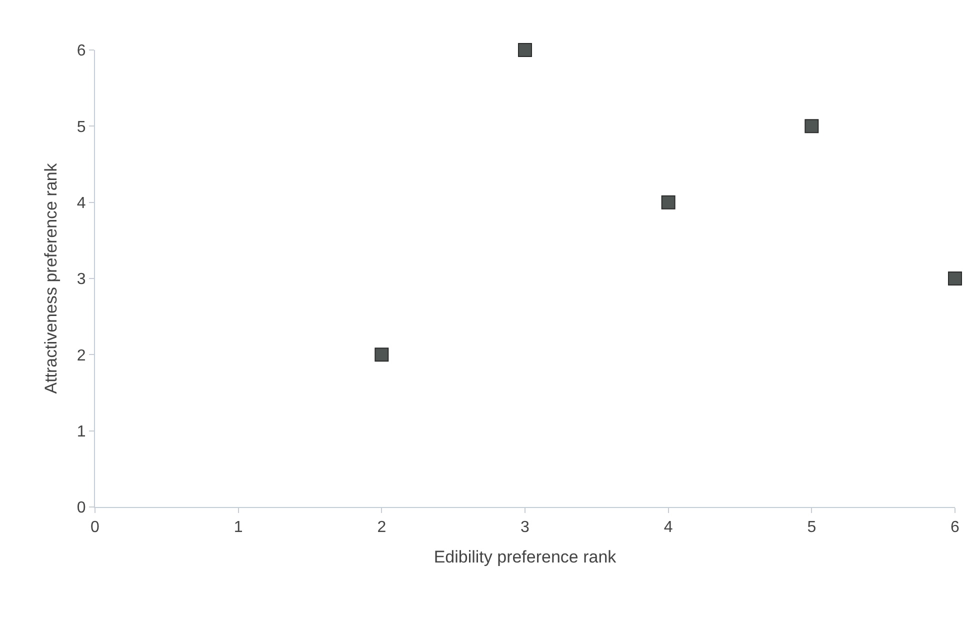  What do you see at coordinates (381, 527) in the screenshot?
I see `x-tick-label: 2` at bounding box center [381, 527].